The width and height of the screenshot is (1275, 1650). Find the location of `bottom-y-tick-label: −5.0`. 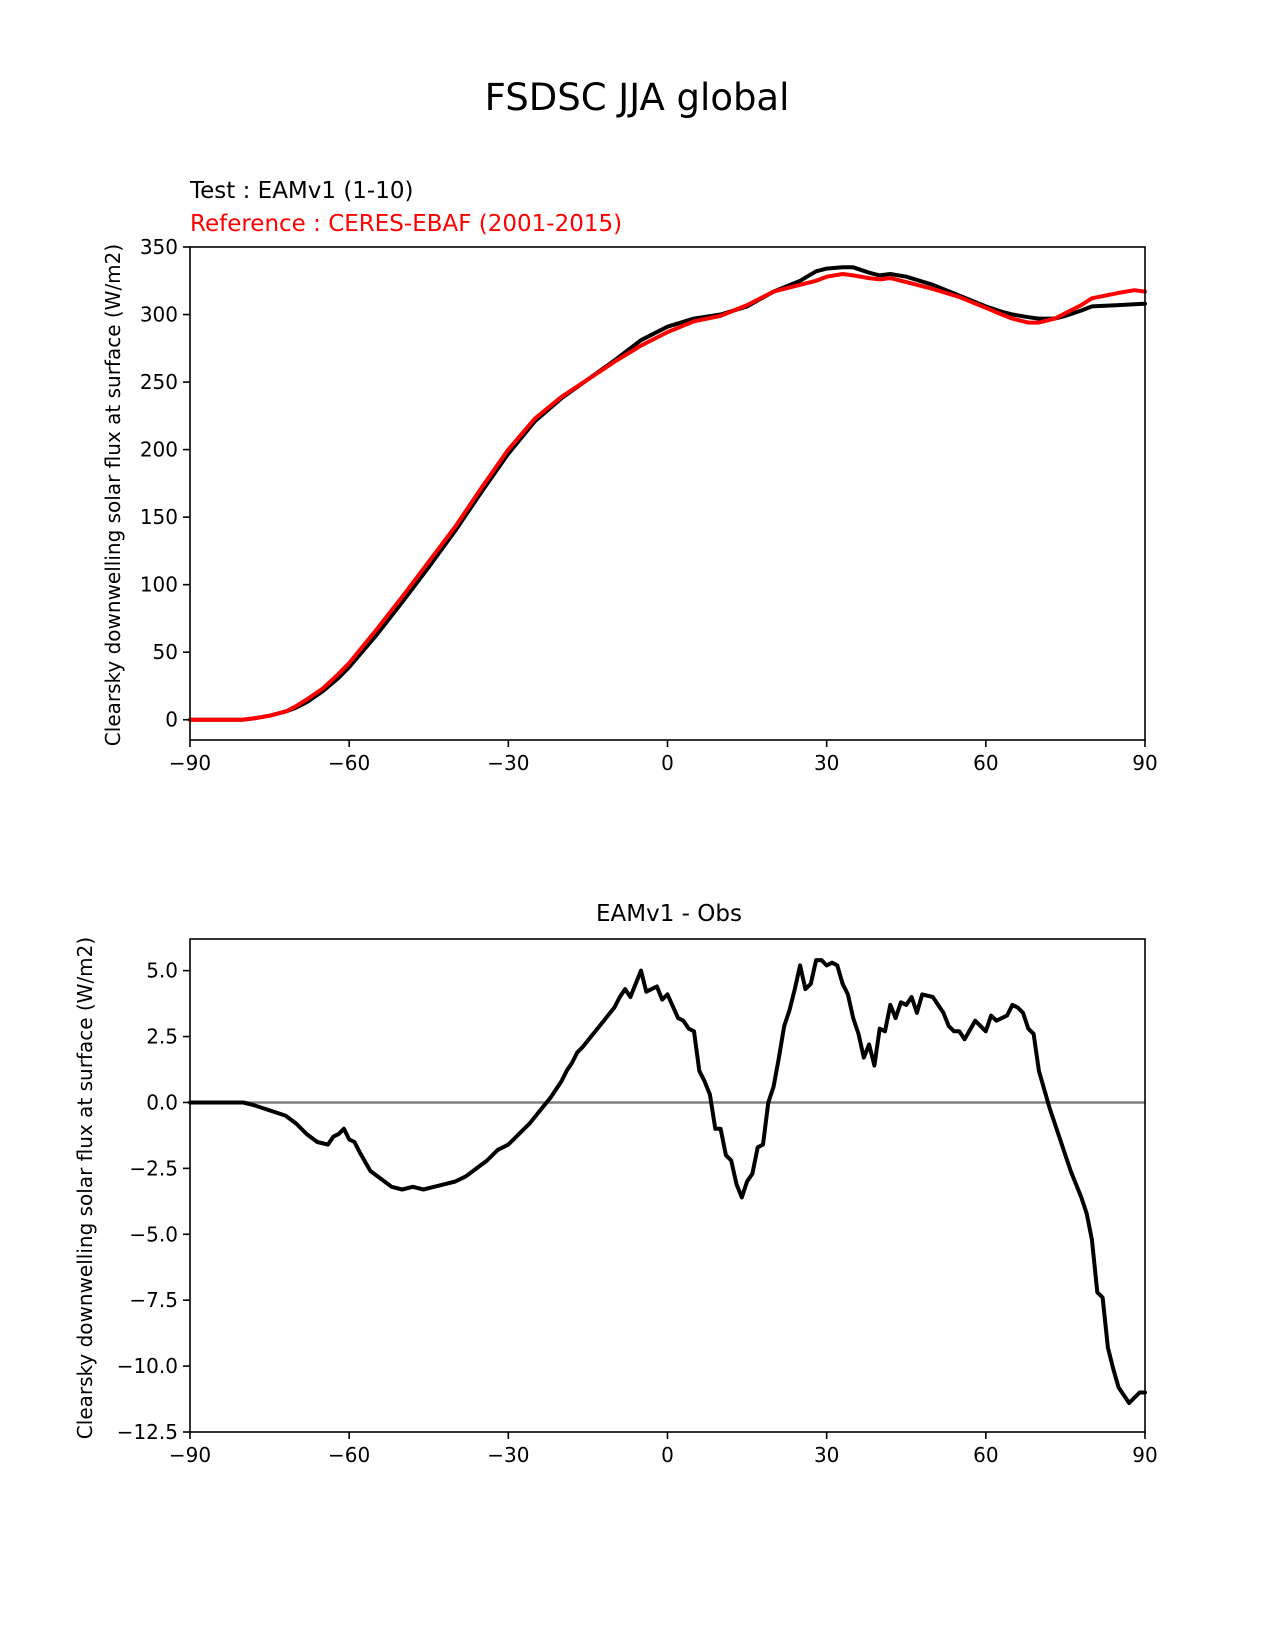

bottom-y-tick-label: −5.0 is located at coordinates (153, 1234).